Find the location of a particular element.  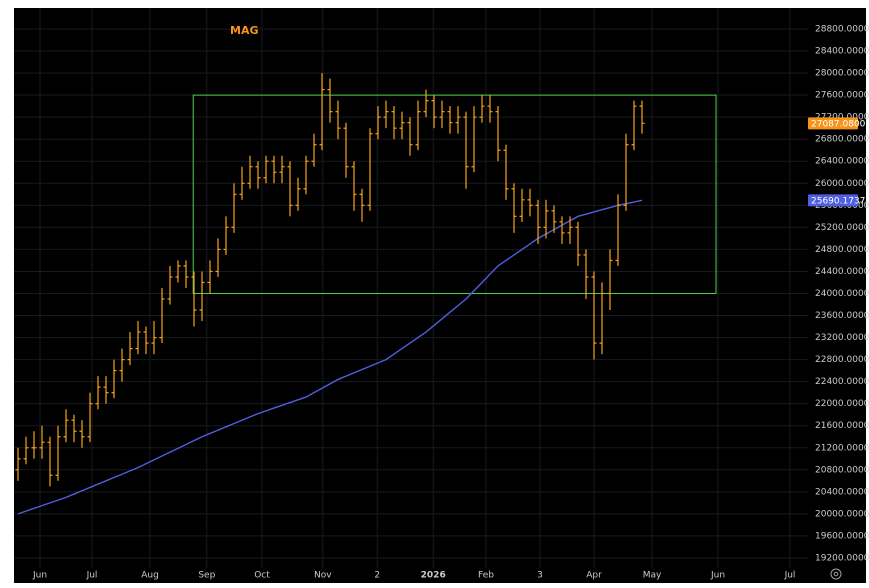

y-tick-label: 28400.0000 is located at coordinates (842, 52).